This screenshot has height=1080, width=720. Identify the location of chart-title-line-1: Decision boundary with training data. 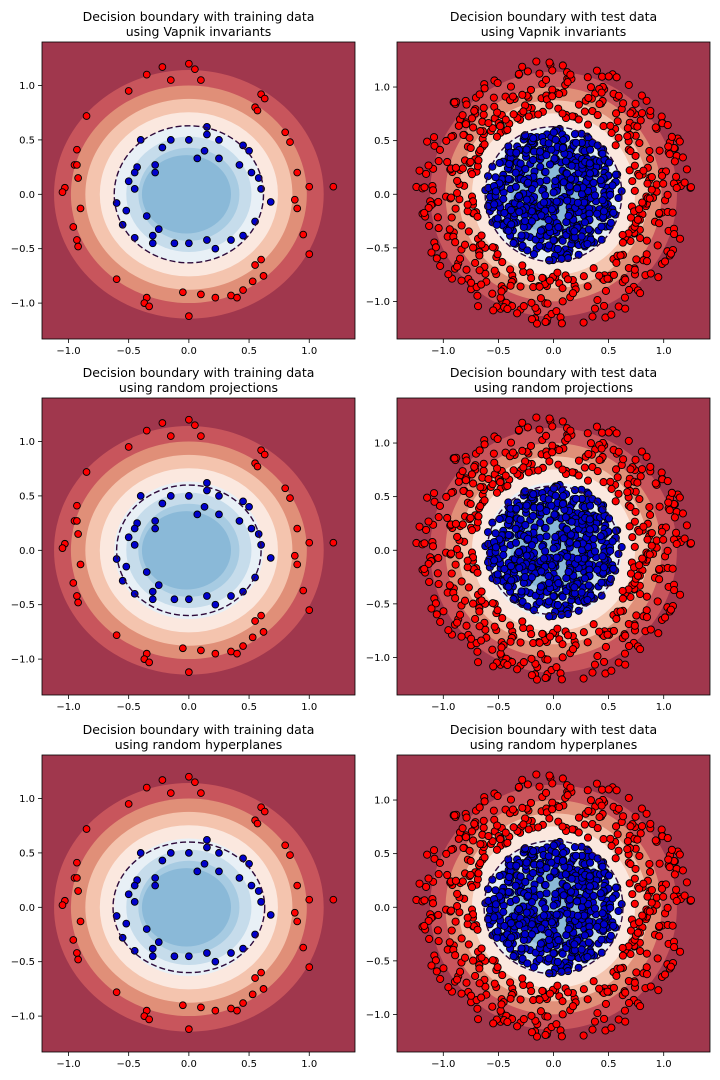
(199, 16).